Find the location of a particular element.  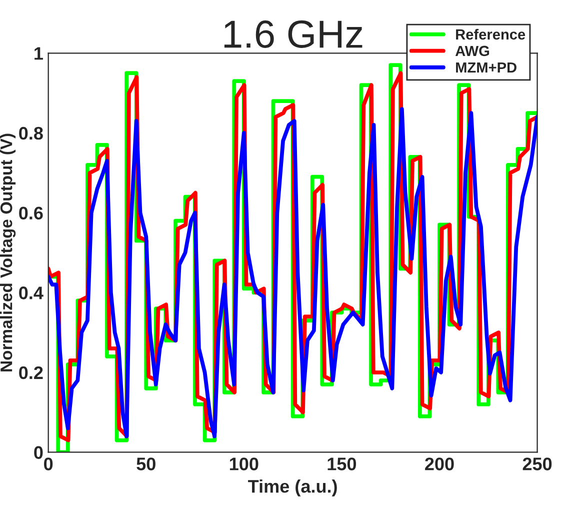

x-tick-label: 200 is located at coordinates (439, 464).